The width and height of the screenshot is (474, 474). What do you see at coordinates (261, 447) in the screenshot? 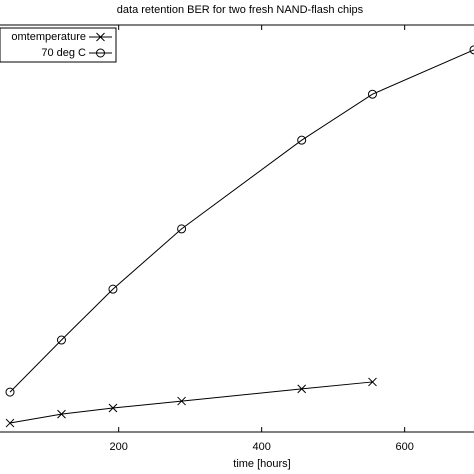
I see `x-tick-label: 400` at bounding box center [261, 447].